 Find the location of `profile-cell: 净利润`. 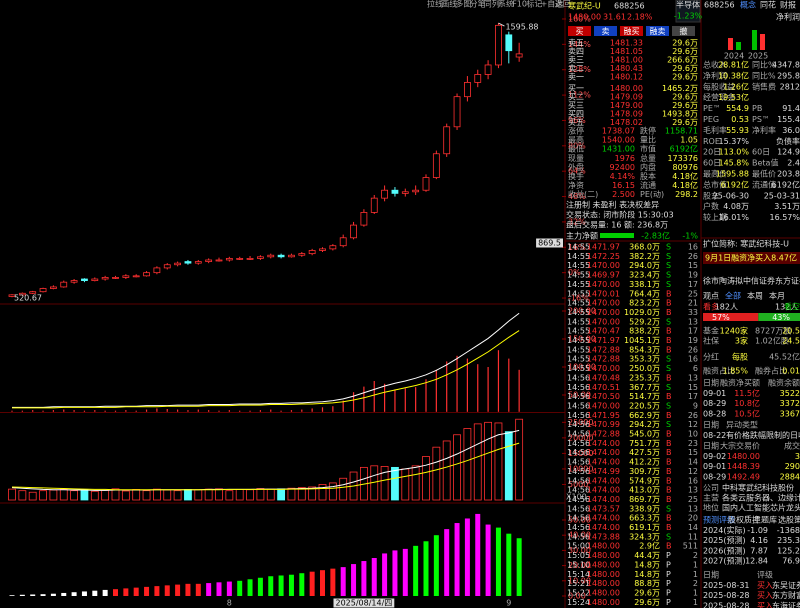

profile-cell: 净利润 is located at coordinates (715, 75).